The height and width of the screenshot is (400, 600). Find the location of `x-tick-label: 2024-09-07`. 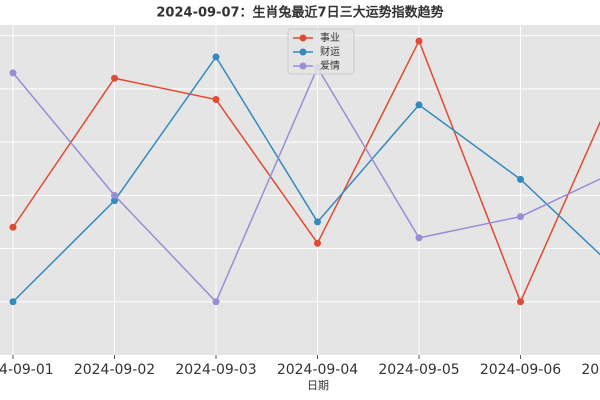

x-tick-label: 2024-09-07 is located at coordinates (590, 370).